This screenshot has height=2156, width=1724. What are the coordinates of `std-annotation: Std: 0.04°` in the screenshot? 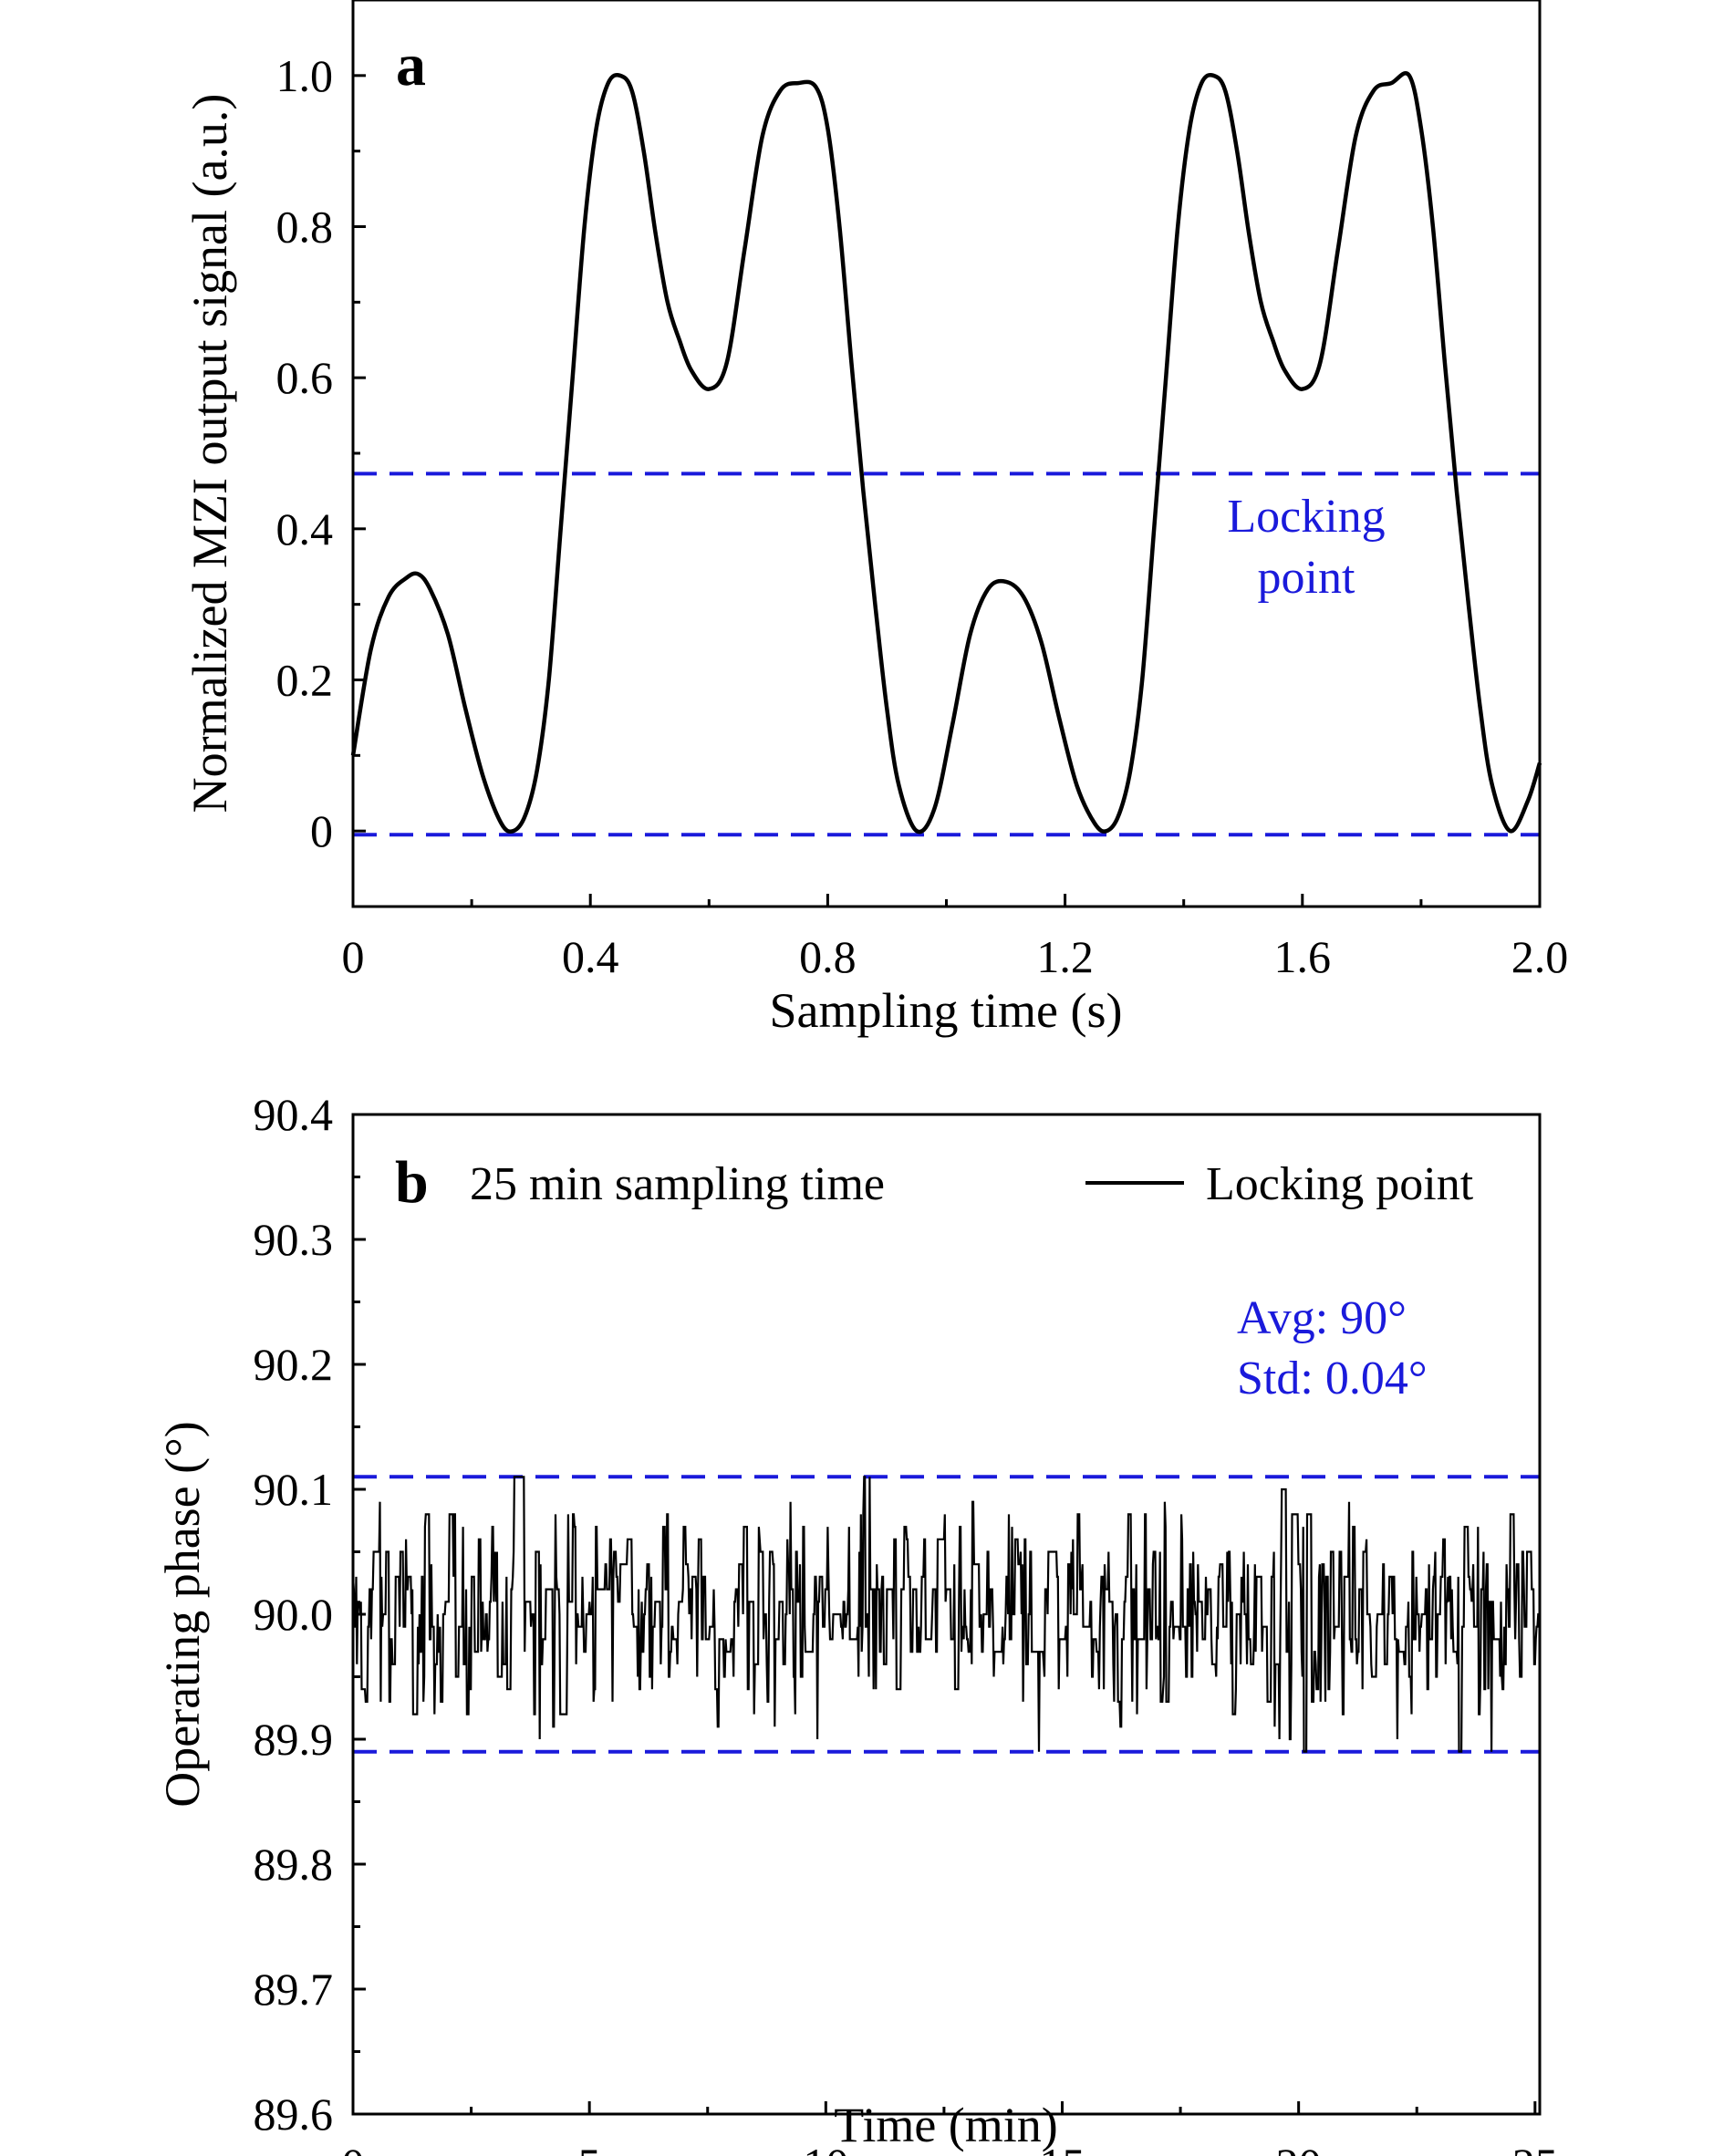 It's located at (1332, 1379).